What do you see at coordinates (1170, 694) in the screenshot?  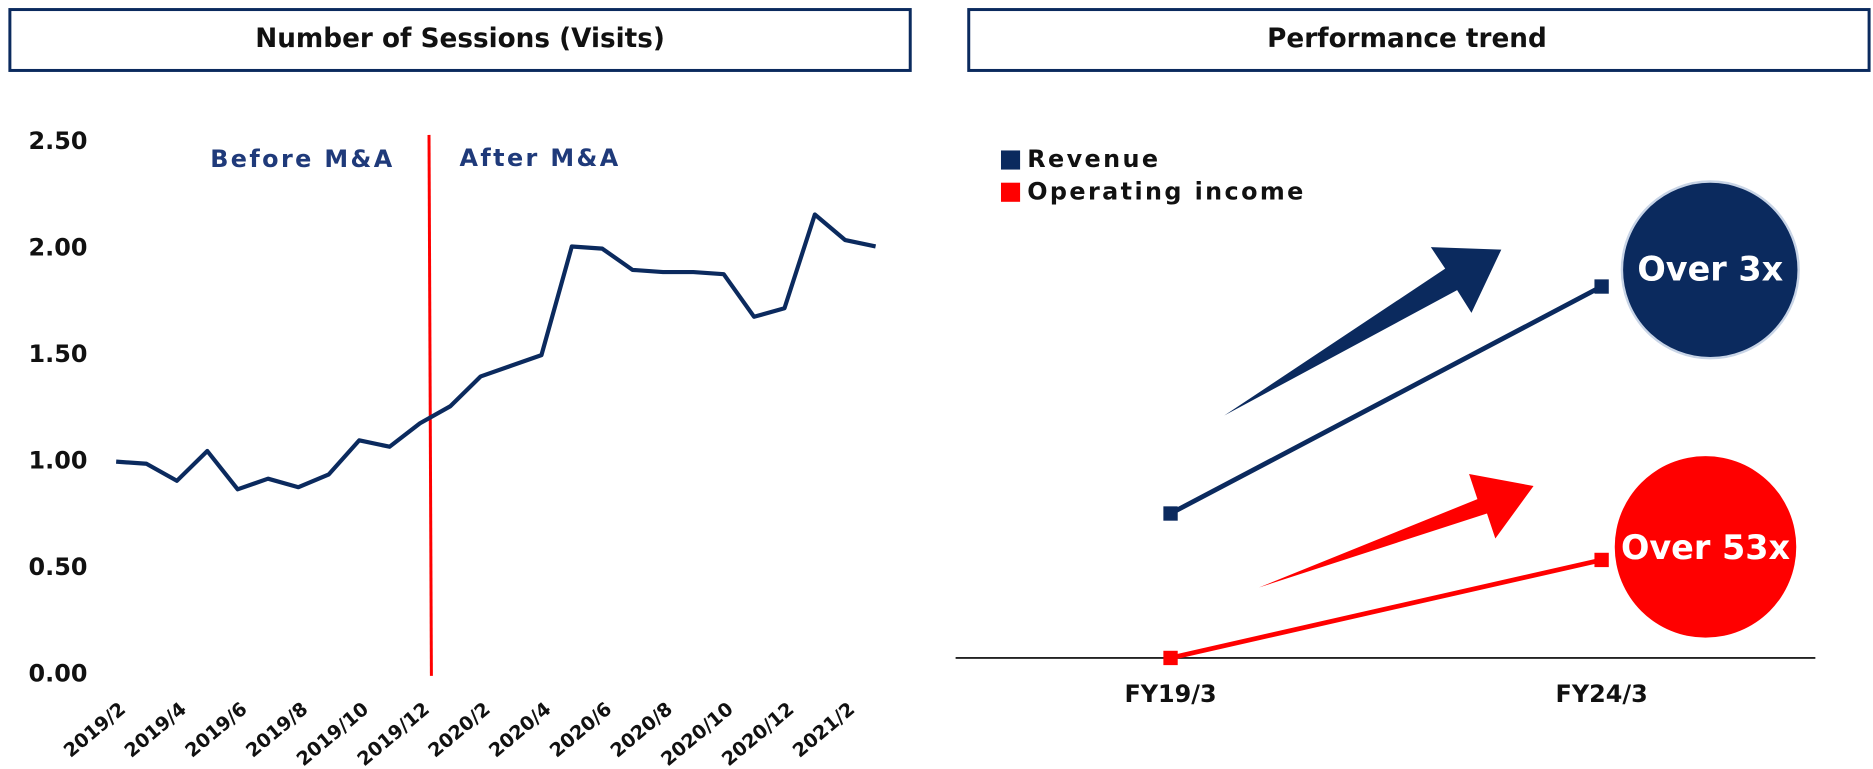 I see `x-tick-label: FY19/3` at bounding box center [1170, 694].